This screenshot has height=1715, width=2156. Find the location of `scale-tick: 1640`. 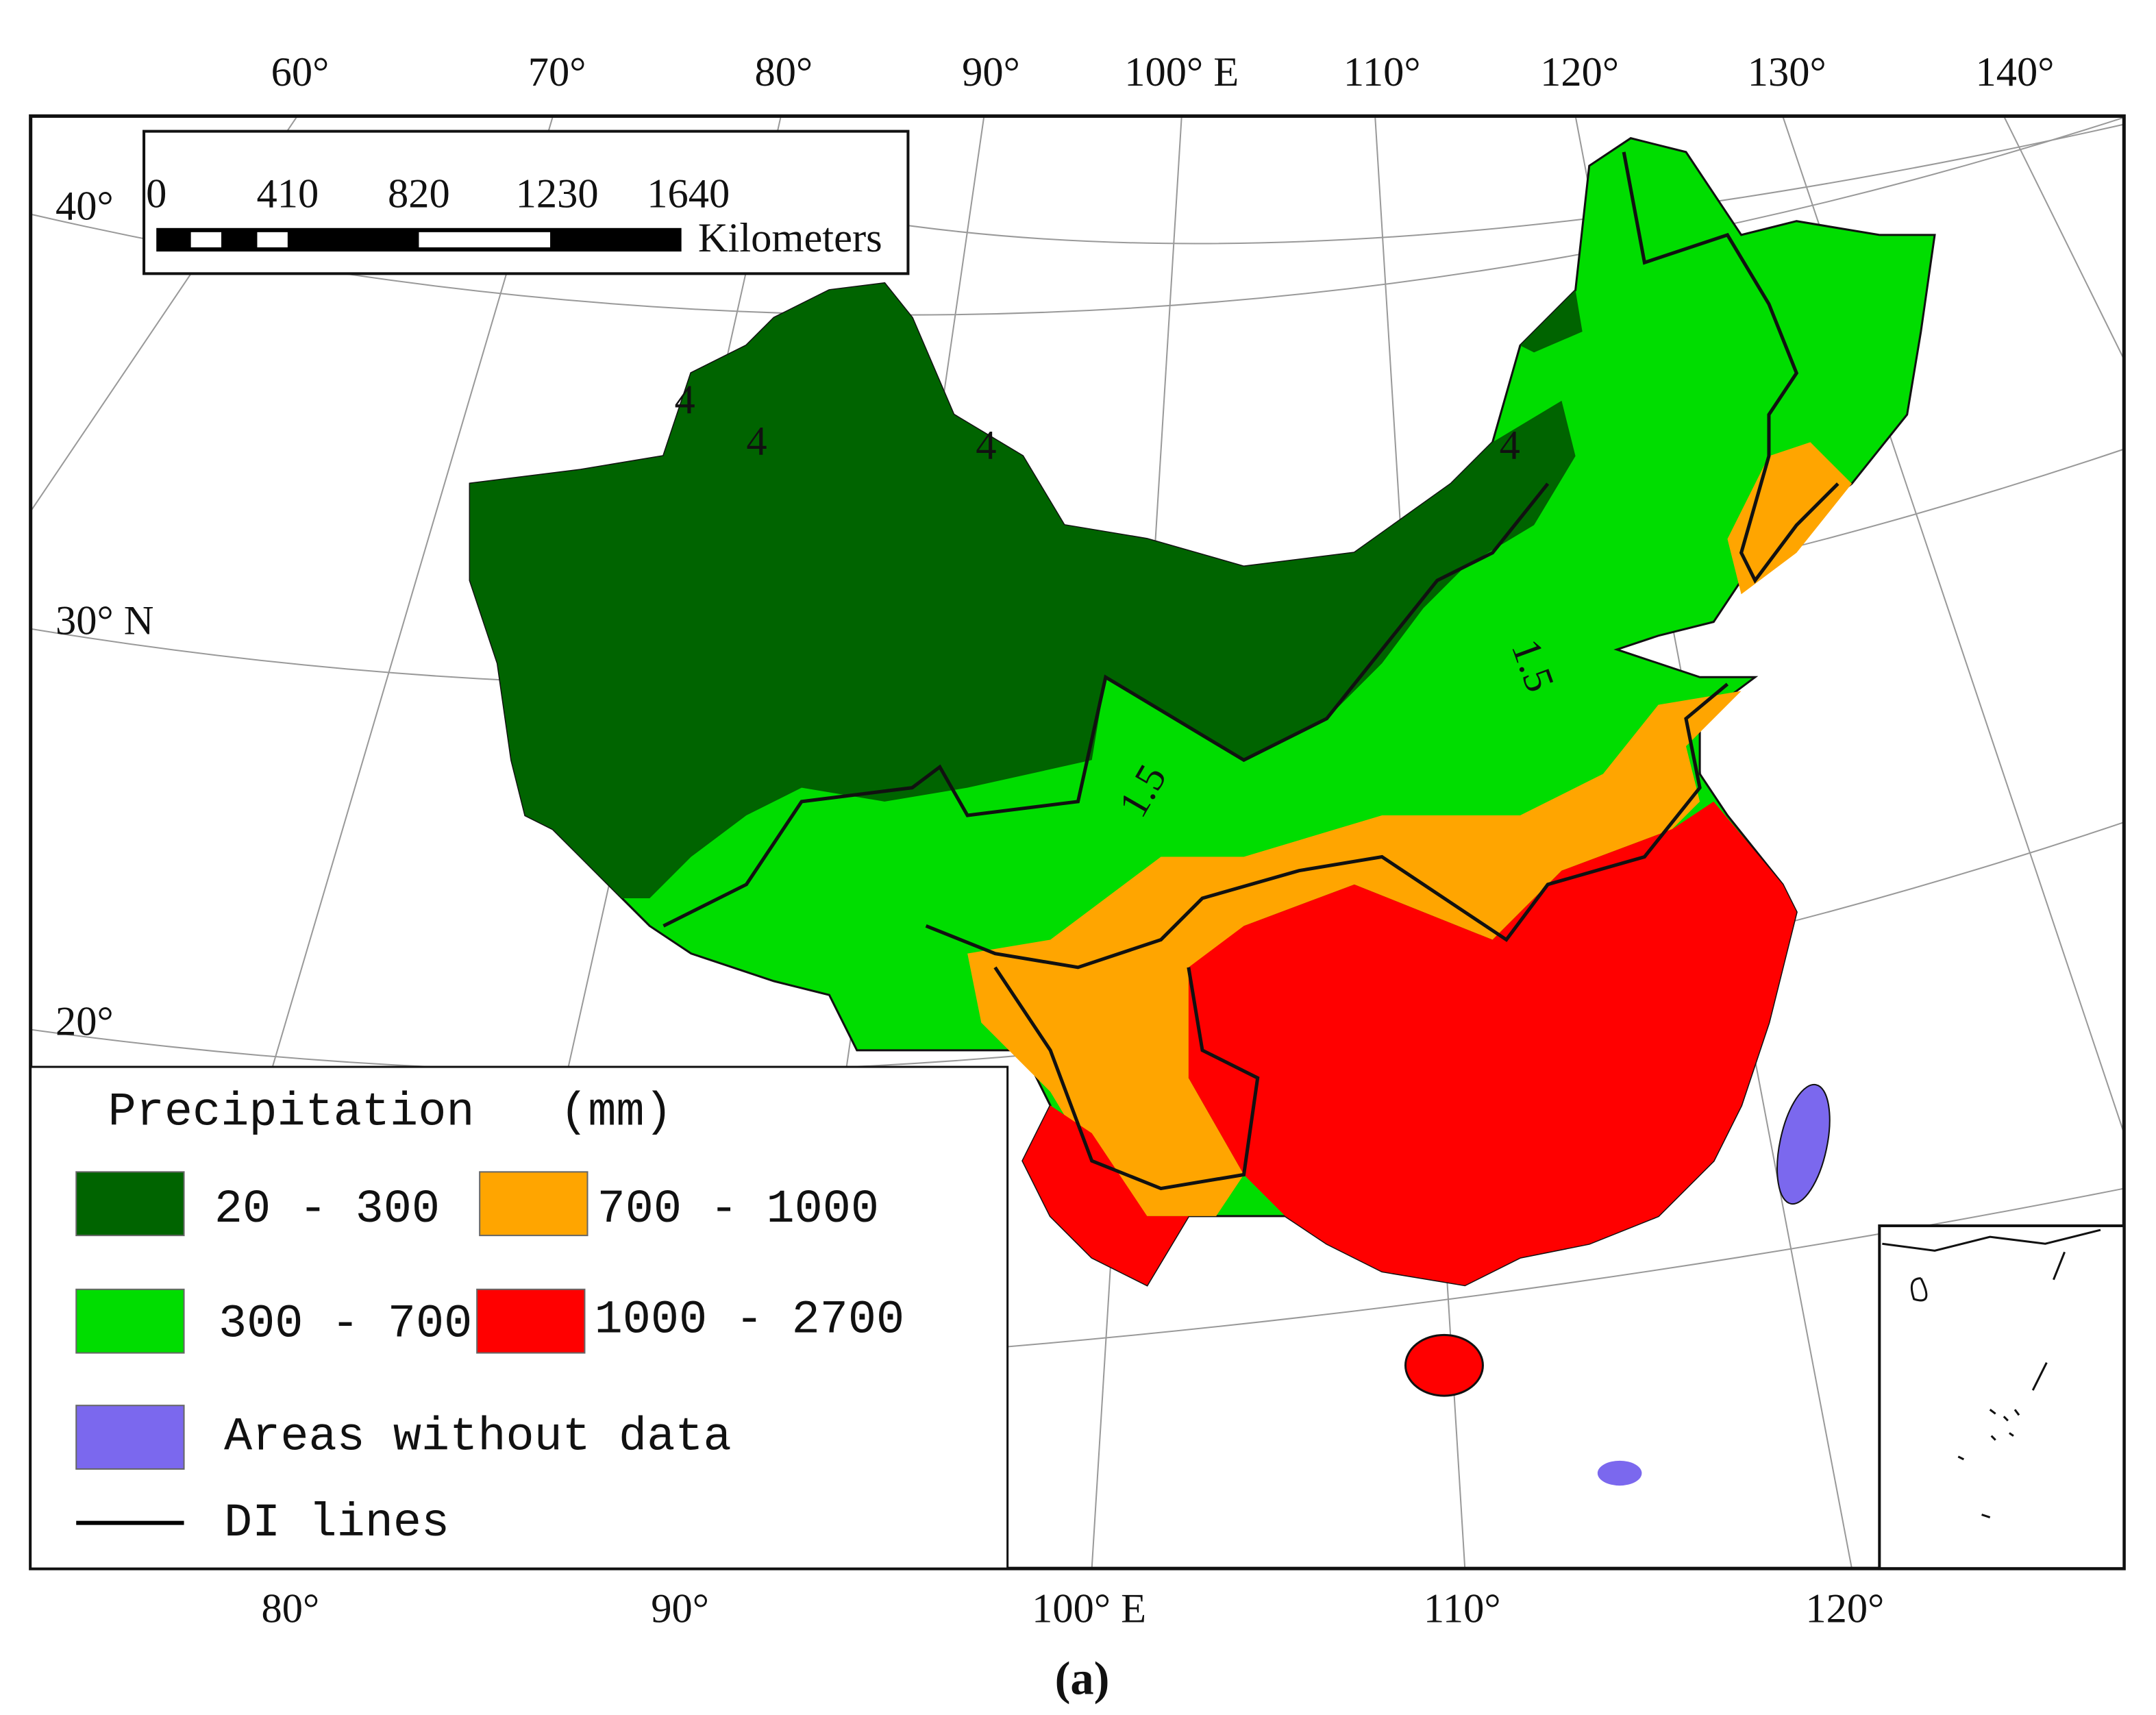

scale-tick: 1640 is located at coordinates (688, 194).